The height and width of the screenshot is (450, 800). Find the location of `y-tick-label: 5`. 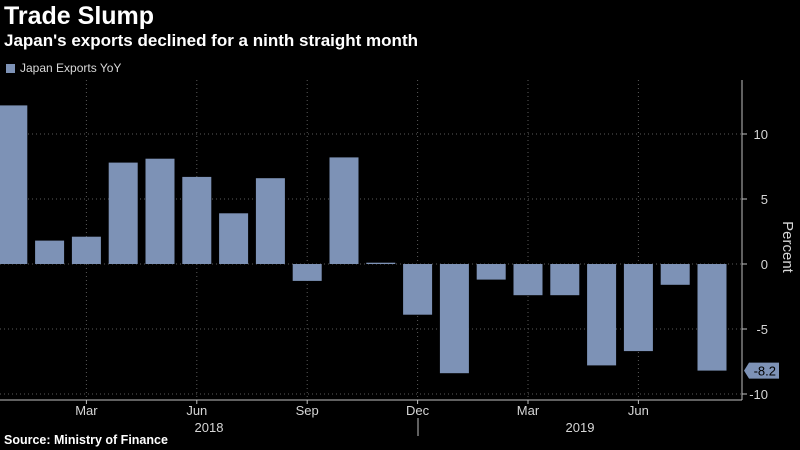

y-tick-label: 5 is located at coordinates (764, 199).